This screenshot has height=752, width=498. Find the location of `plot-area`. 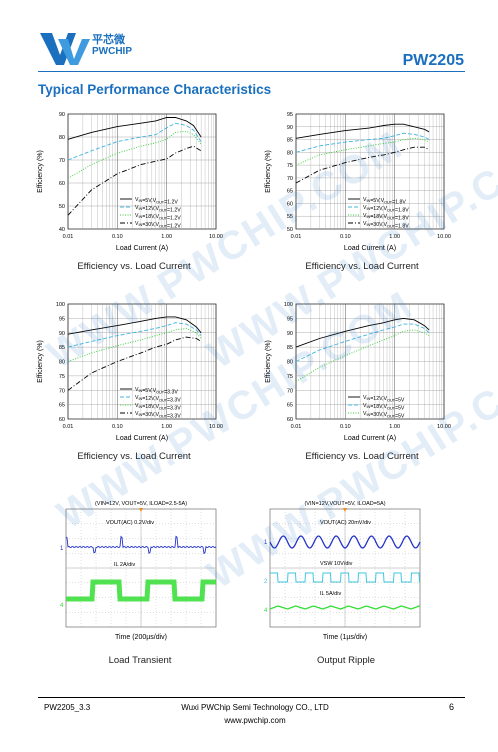

plot-area is located at coordinates (370, 171).